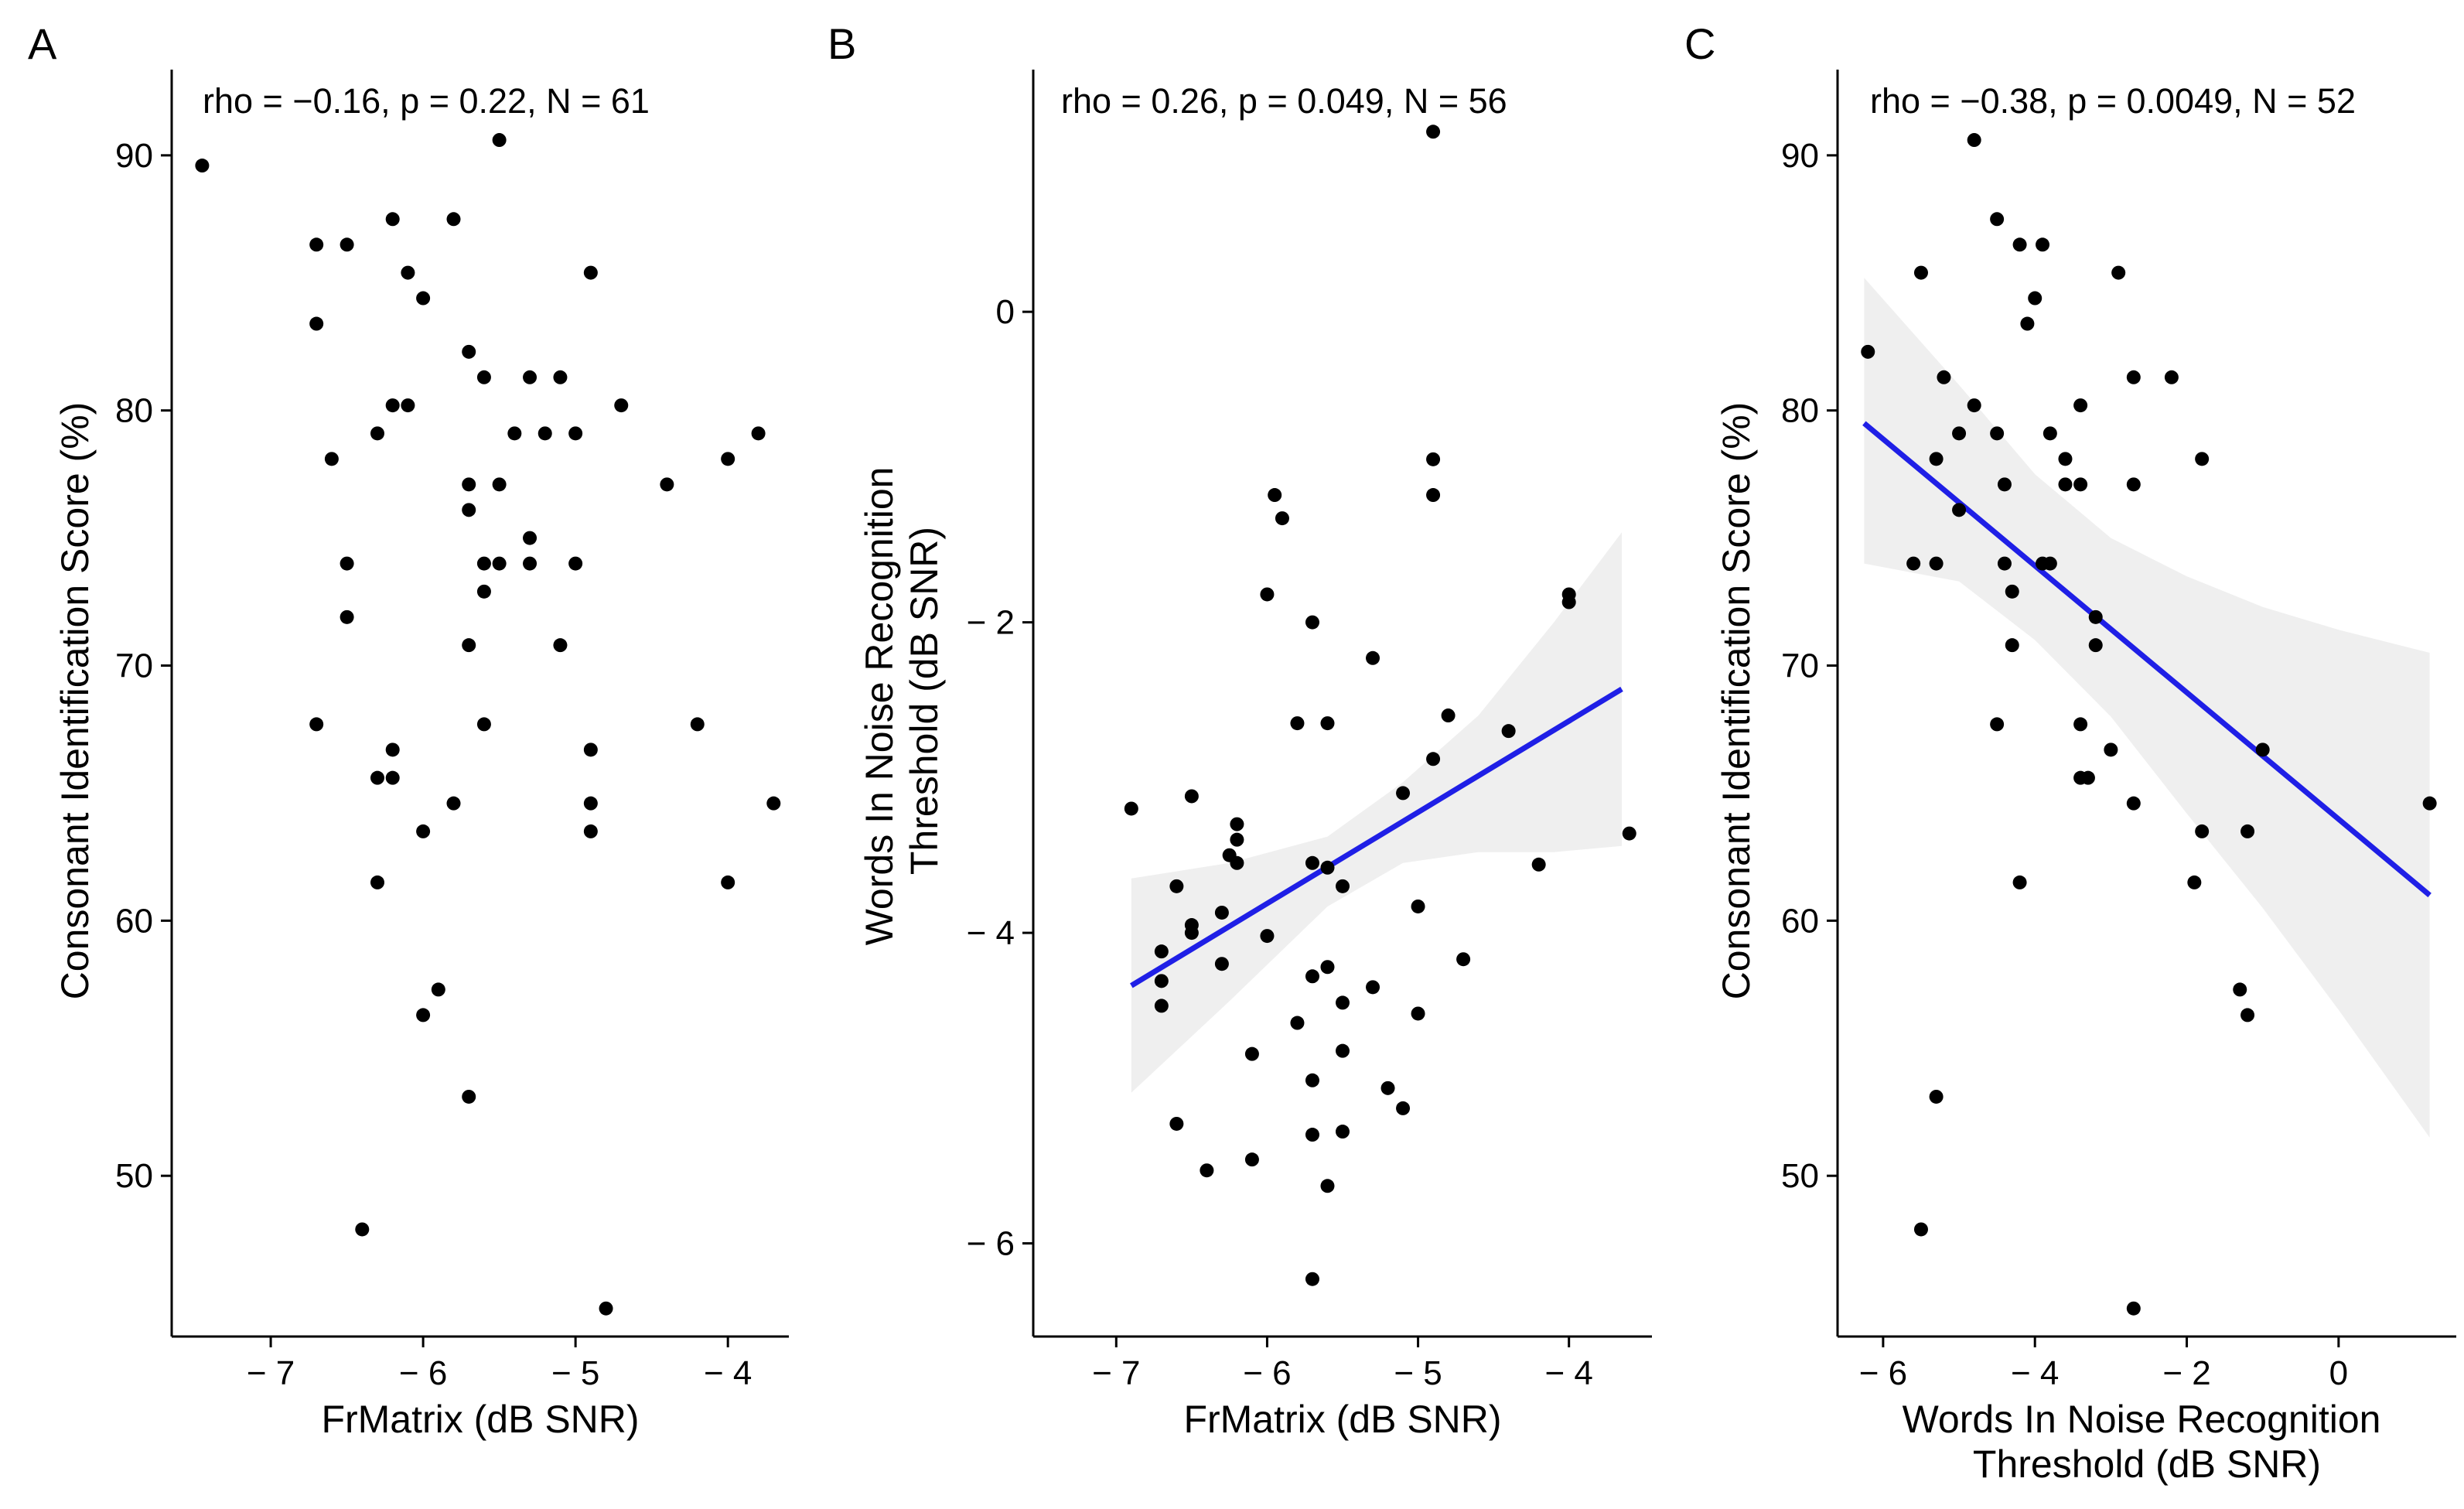 This screenshot has width=2464, height=1509. I want to click on panel-c-y-tick-label: 50, so click(1800, 1176).